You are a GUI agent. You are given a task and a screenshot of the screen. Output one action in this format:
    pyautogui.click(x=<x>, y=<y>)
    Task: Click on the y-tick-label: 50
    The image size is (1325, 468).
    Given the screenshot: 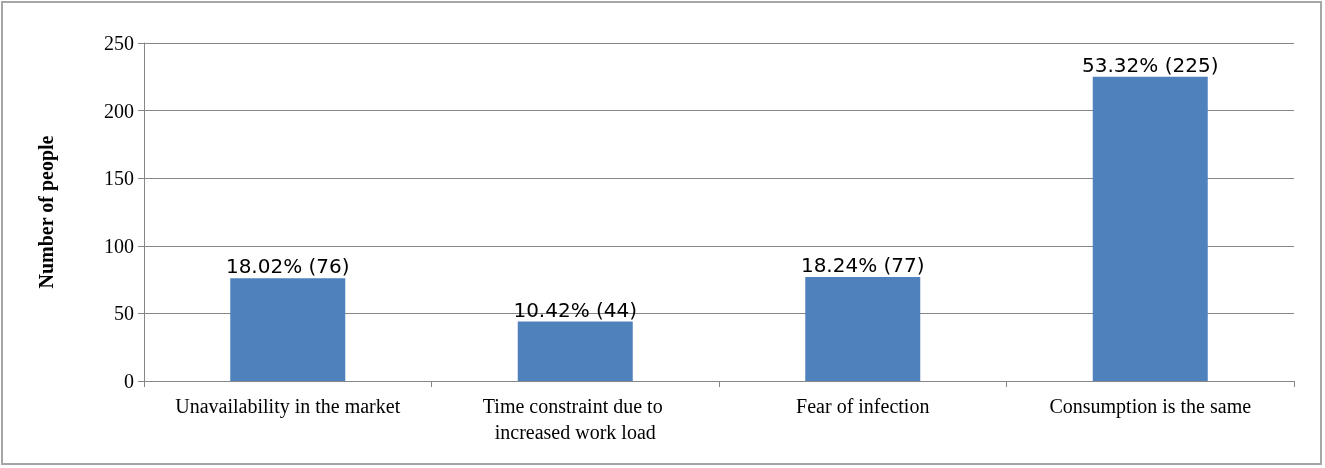 What is the action you would take?
    pyautogui.click(x=124, y=313)
    